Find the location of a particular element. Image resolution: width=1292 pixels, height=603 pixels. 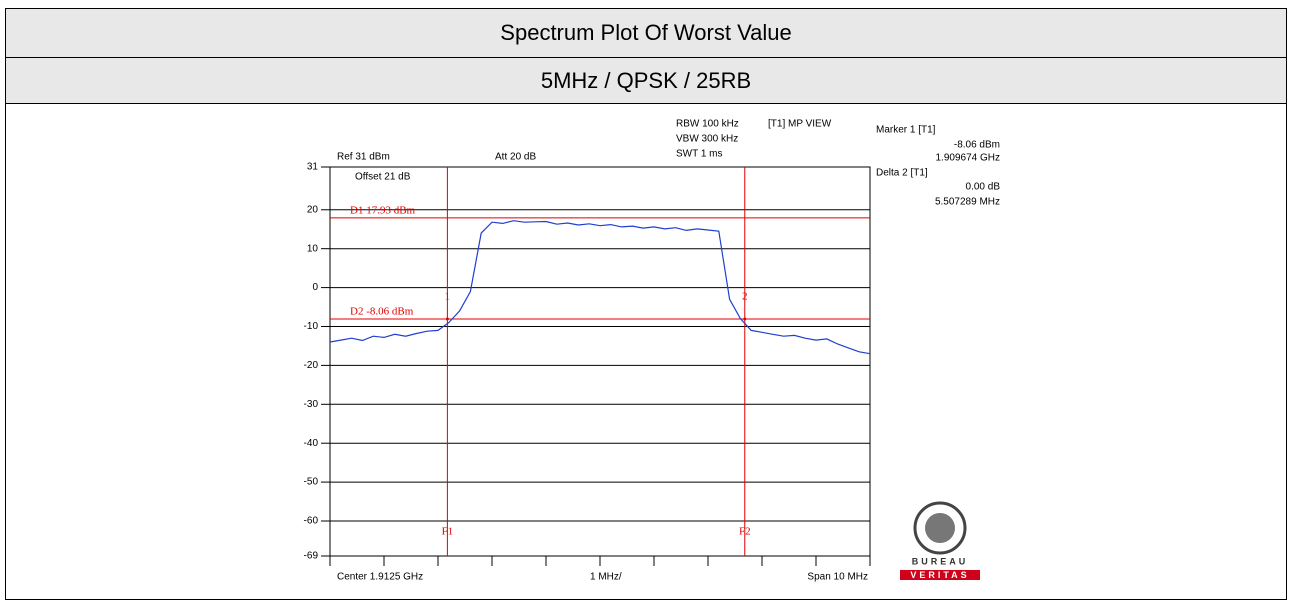

subtitle: 5MHz / QPSK / 25RB is located at coordinates (646, 81).